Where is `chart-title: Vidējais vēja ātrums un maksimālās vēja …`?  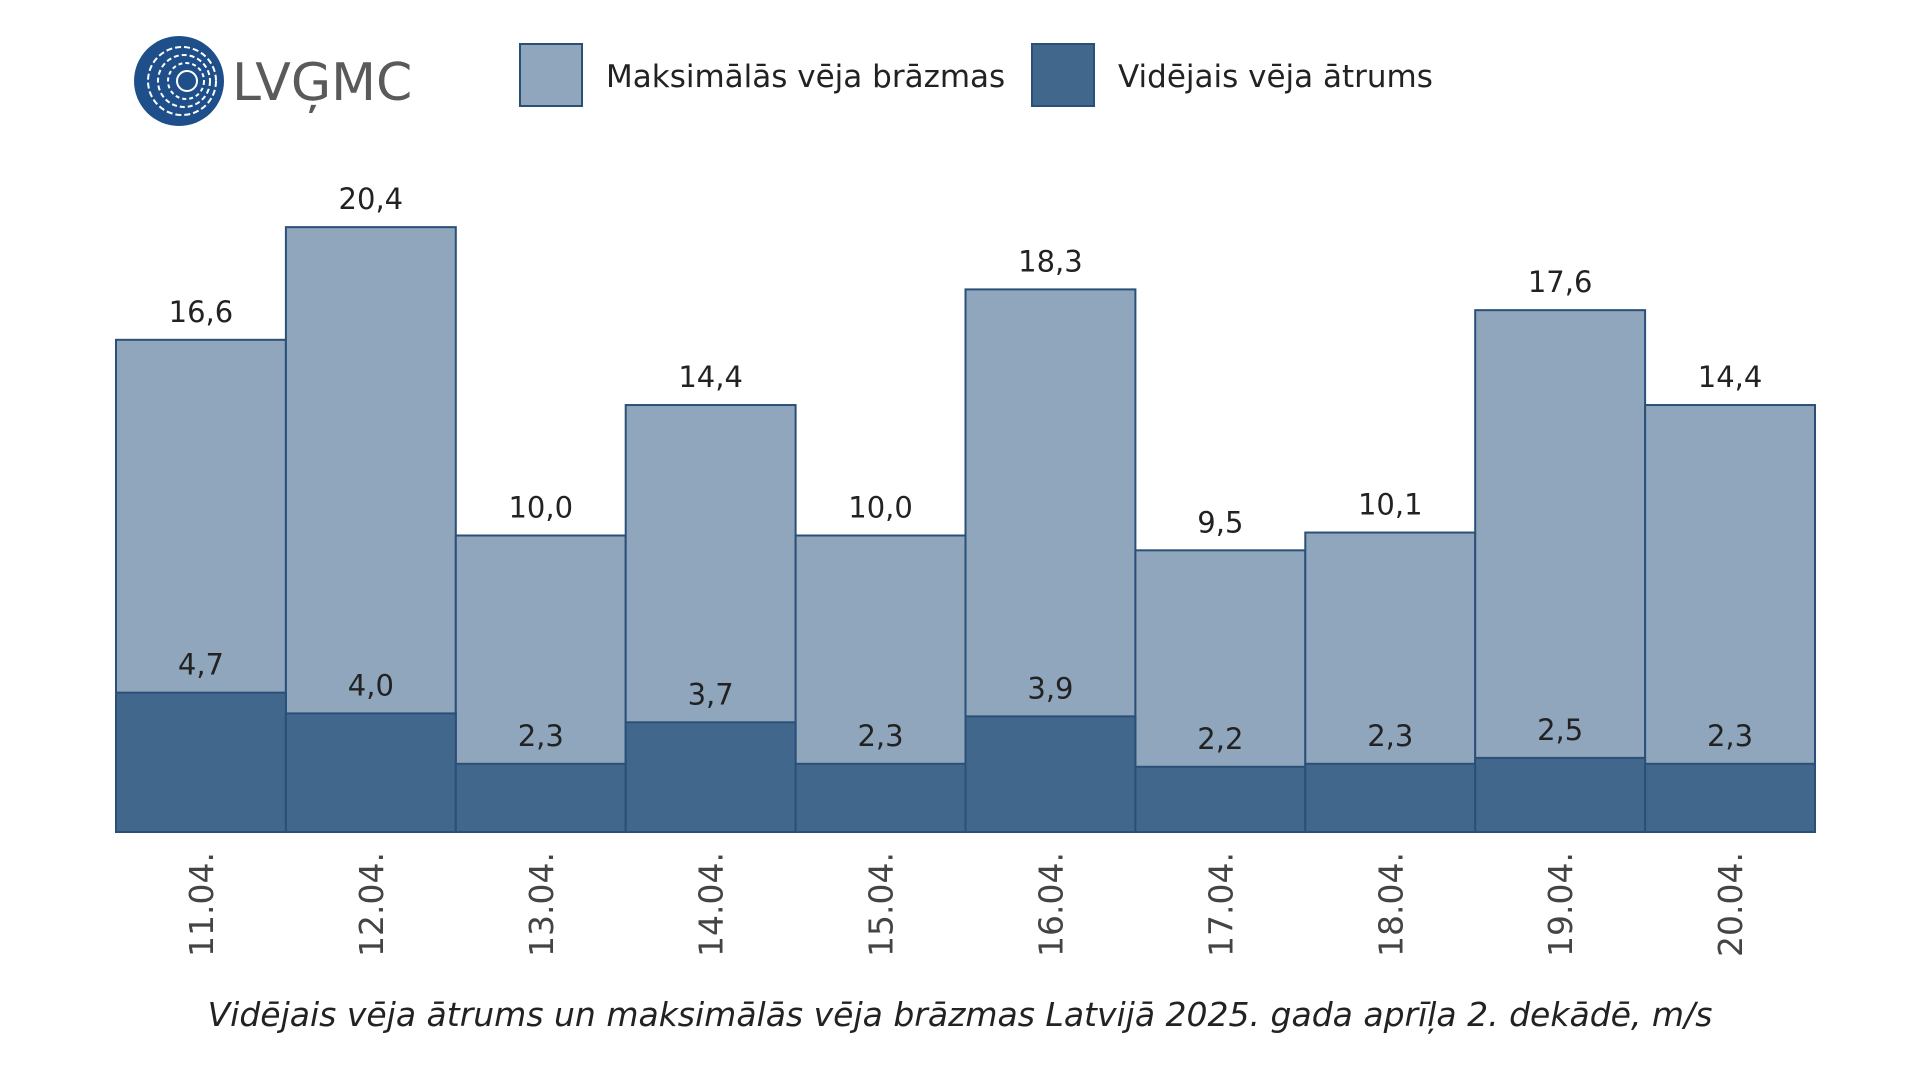
chart-title: Vidējais vēja ātrums un maksimālās vēja … is located at coordinates (960, 1014).